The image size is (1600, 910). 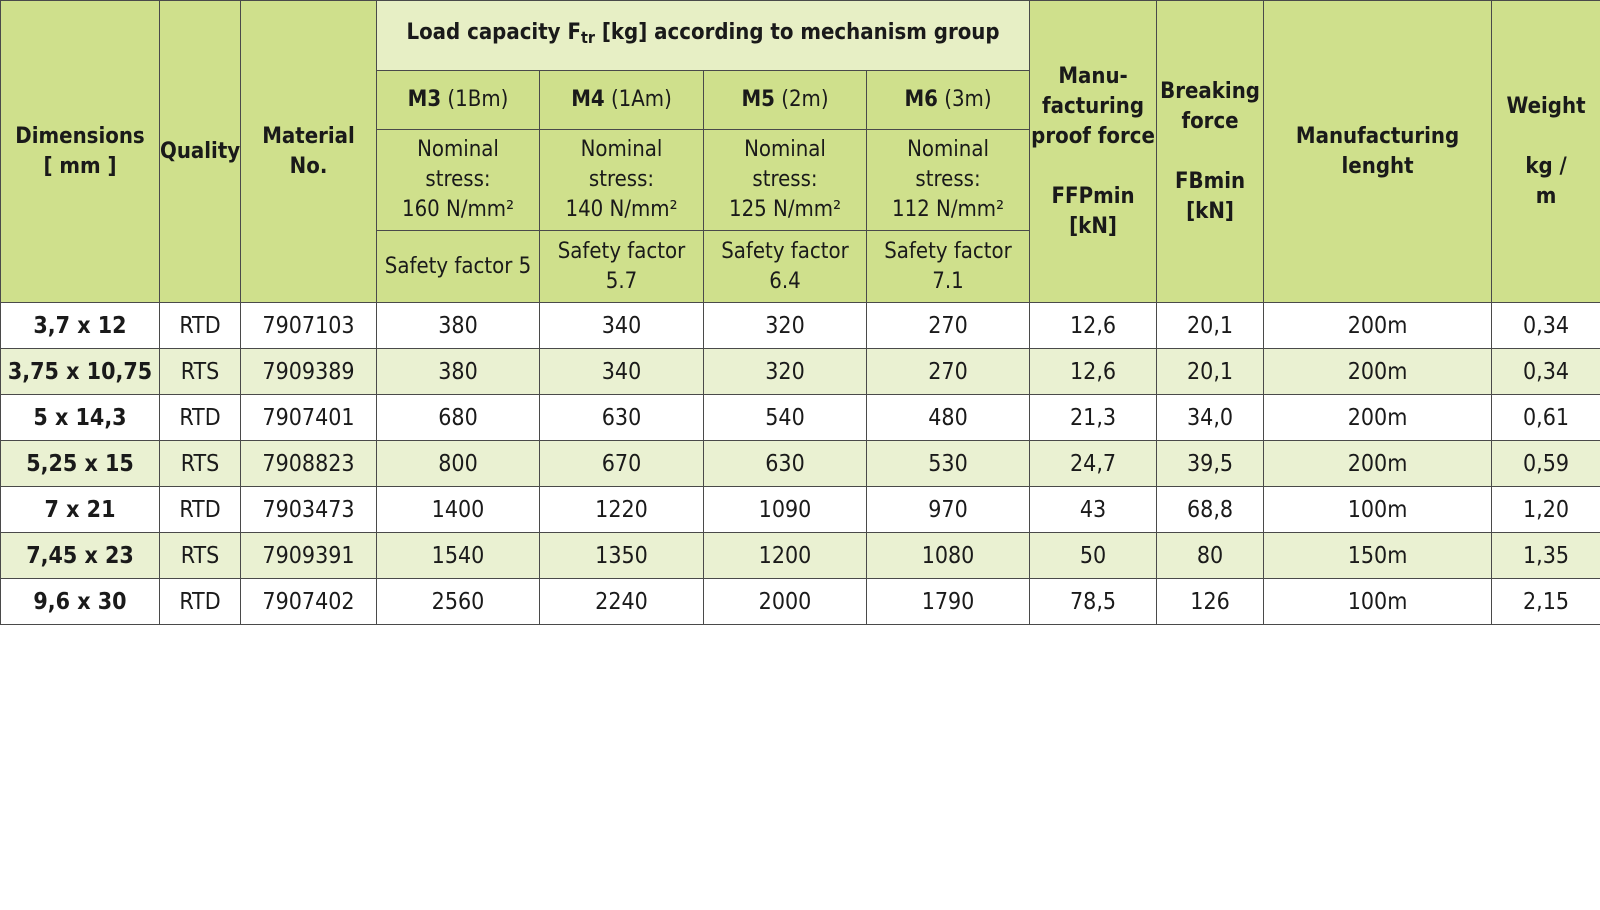 I want to click on cell-dimensions: 9,6 x 30, so click(x=80, y=601).